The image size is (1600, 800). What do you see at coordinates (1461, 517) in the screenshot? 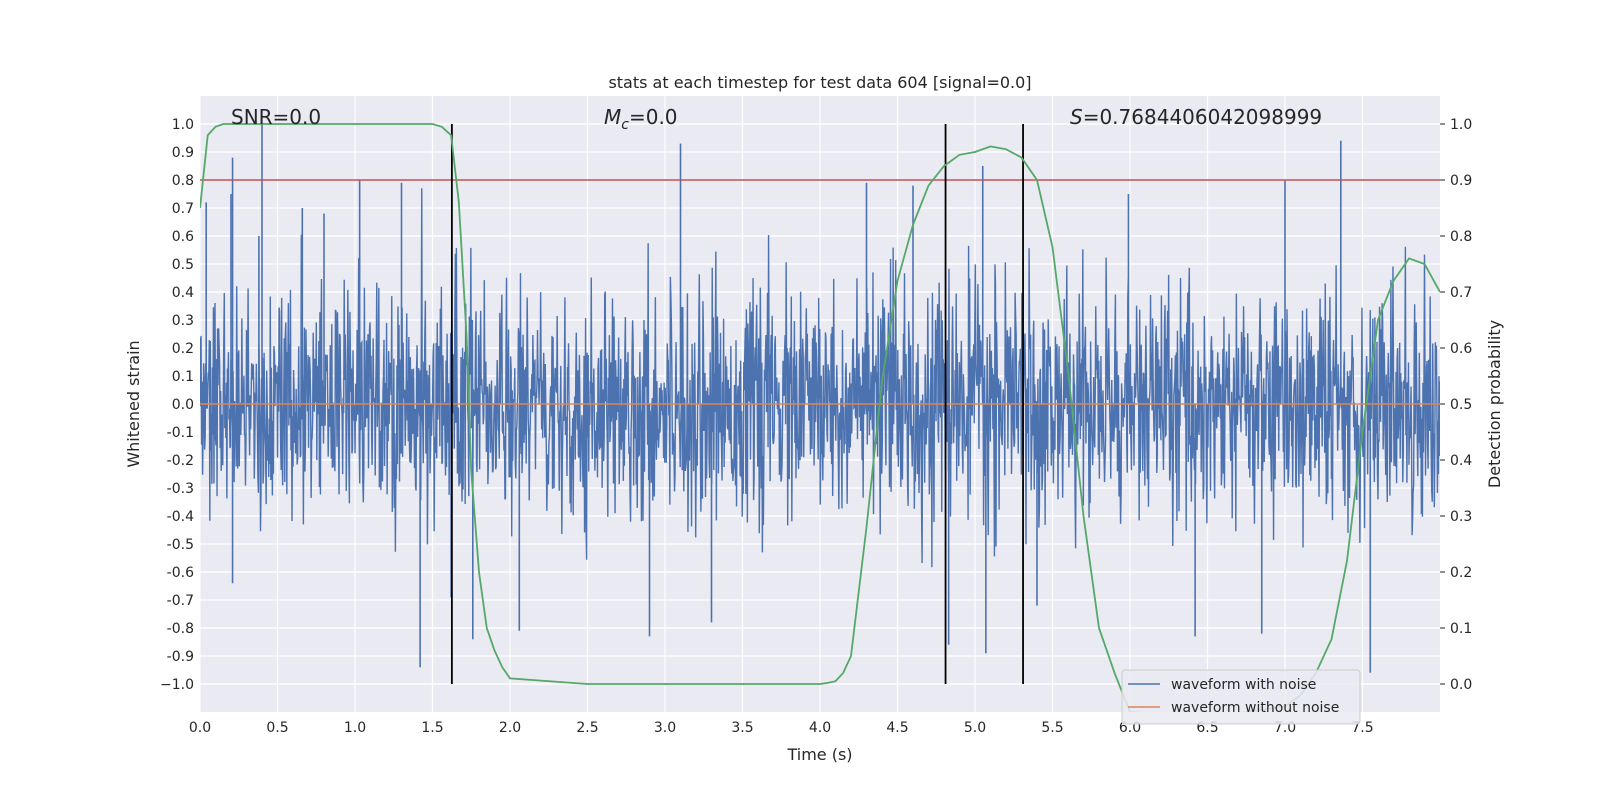
I see `y2-tick-label: 0.3` at bounding box center [1461, 517].